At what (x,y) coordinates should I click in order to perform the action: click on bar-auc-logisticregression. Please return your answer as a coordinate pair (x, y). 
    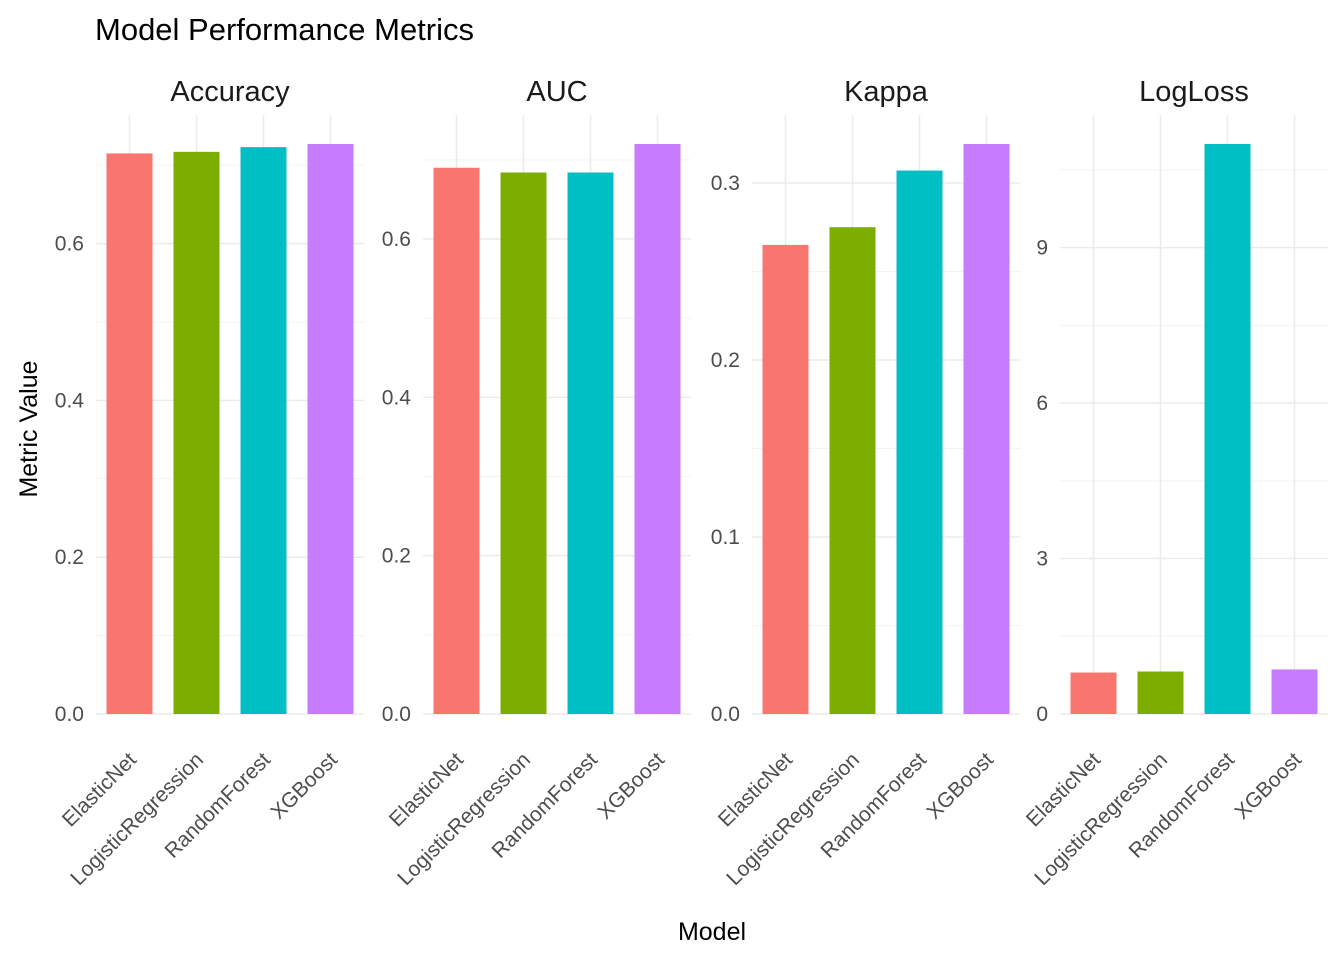
    Looking at the image, I should click on (523, 443).